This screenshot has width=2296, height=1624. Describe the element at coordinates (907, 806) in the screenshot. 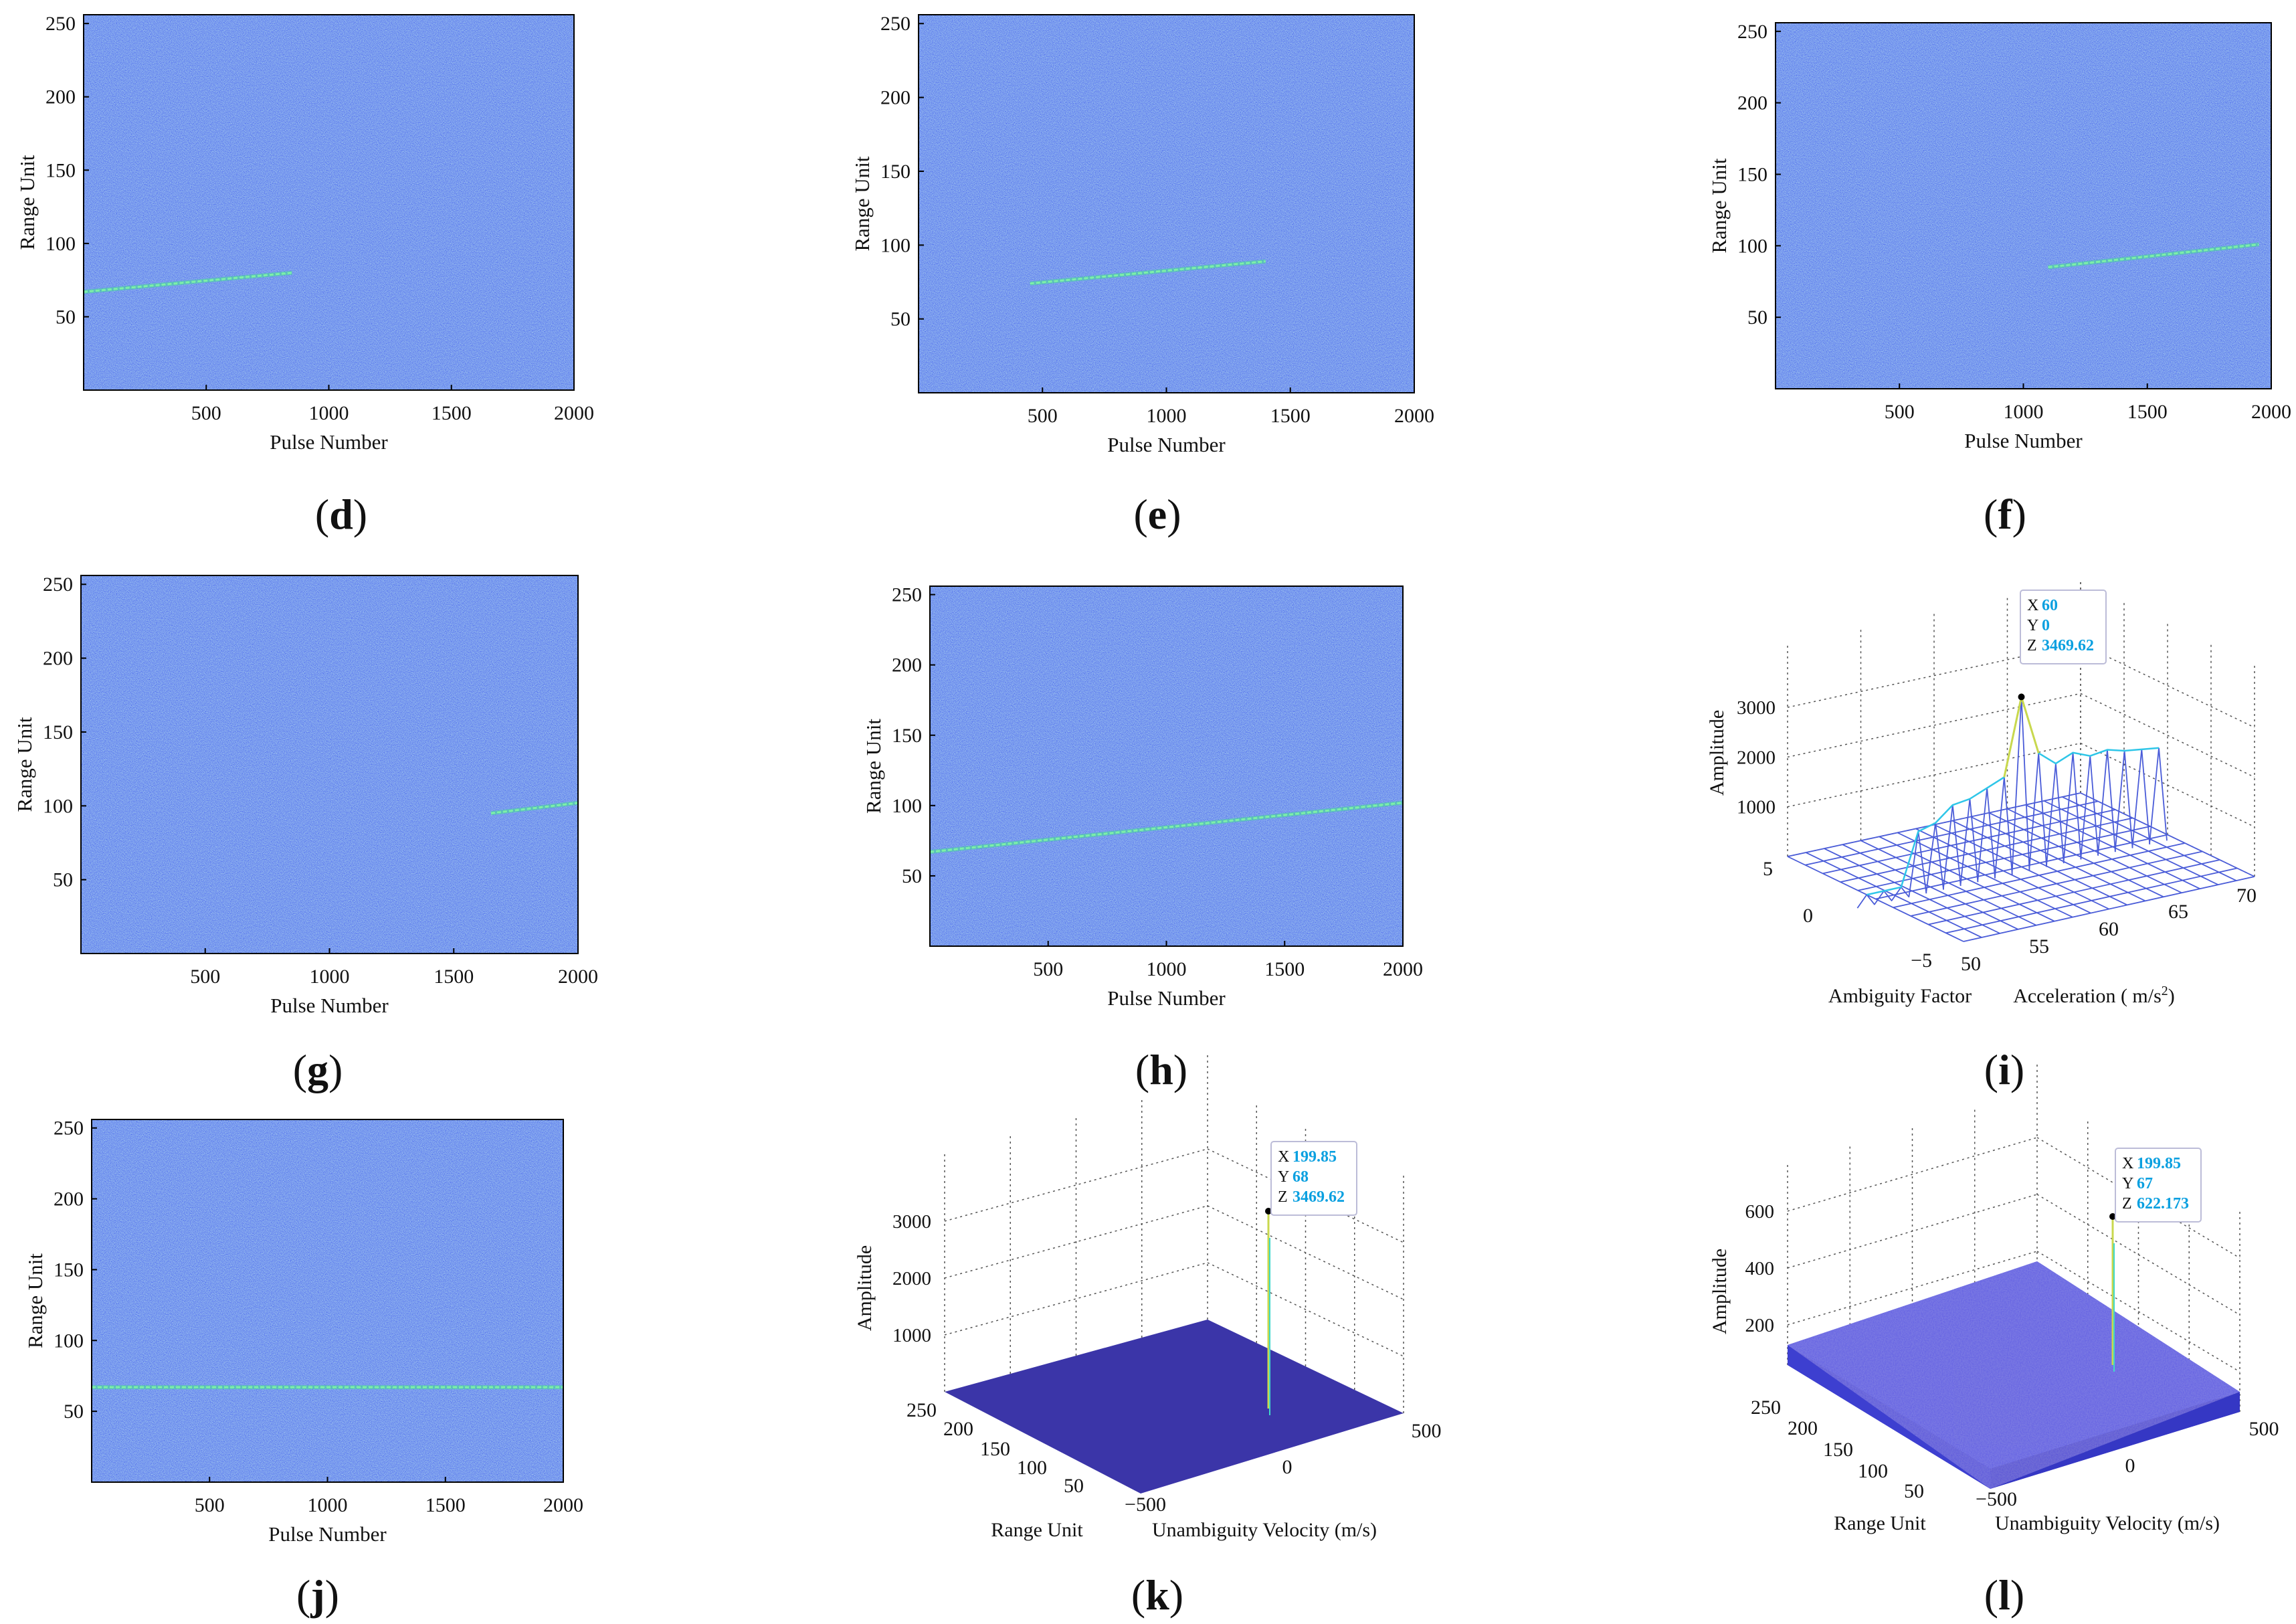

I see `y-tick-label: 100` at that location.